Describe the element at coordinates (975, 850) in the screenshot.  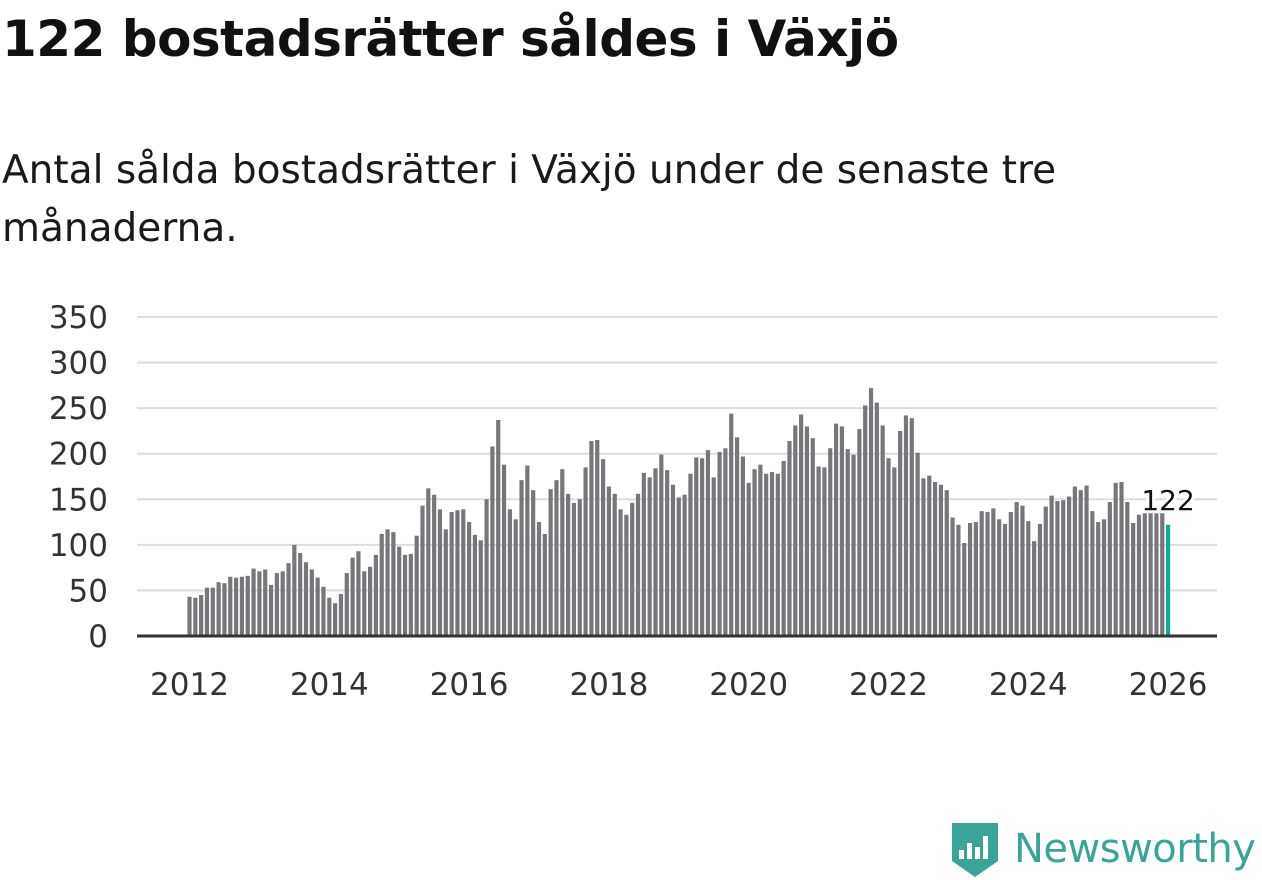
I see `newsworthy-logo-icon` at that location.